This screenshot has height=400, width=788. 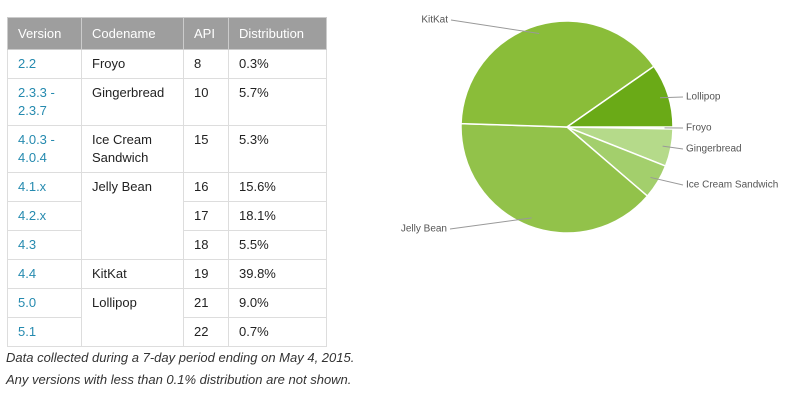 What do you see at coordinates (434, 20) in the screenshot?
I see `slice-label: KitKat` at bounding box center [434, 20].